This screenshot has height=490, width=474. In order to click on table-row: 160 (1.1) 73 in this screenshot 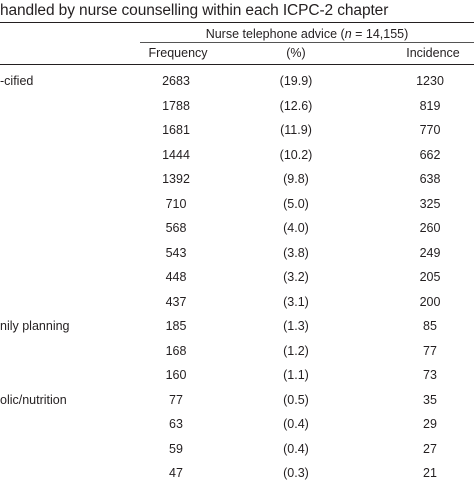, I will do `click(237, 380)`.